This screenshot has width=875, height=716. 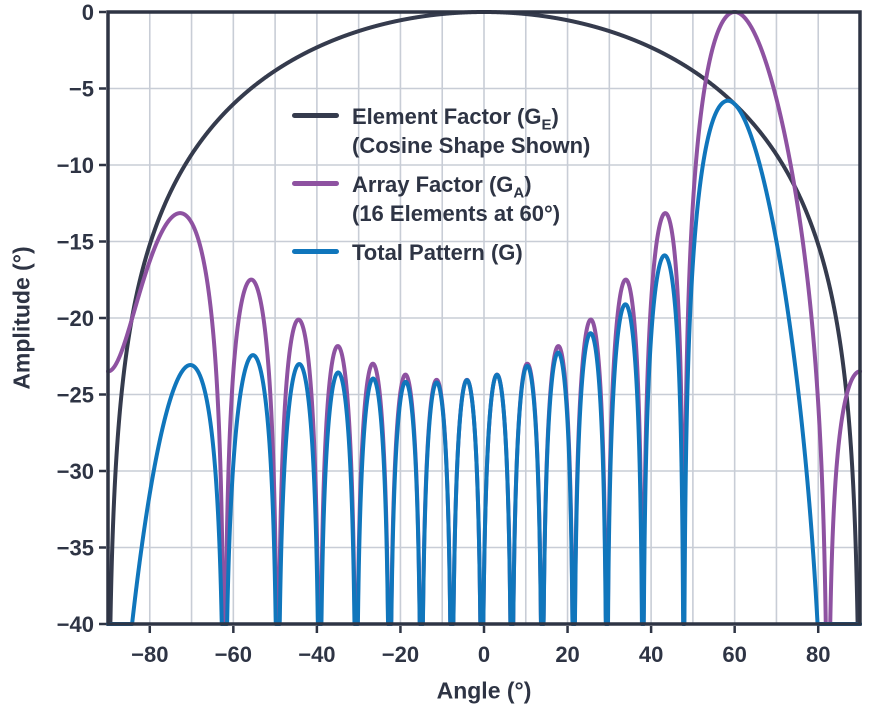 What do you see at coordinates (75, 242) in the screenshot?
I see `y-tick-label: −15` at bounding box center [75, 242].